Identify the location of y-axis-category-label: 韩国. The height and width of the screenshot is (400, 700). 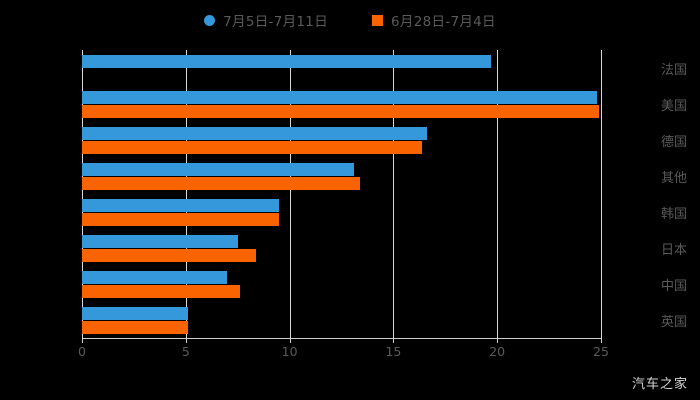
(673, 214).